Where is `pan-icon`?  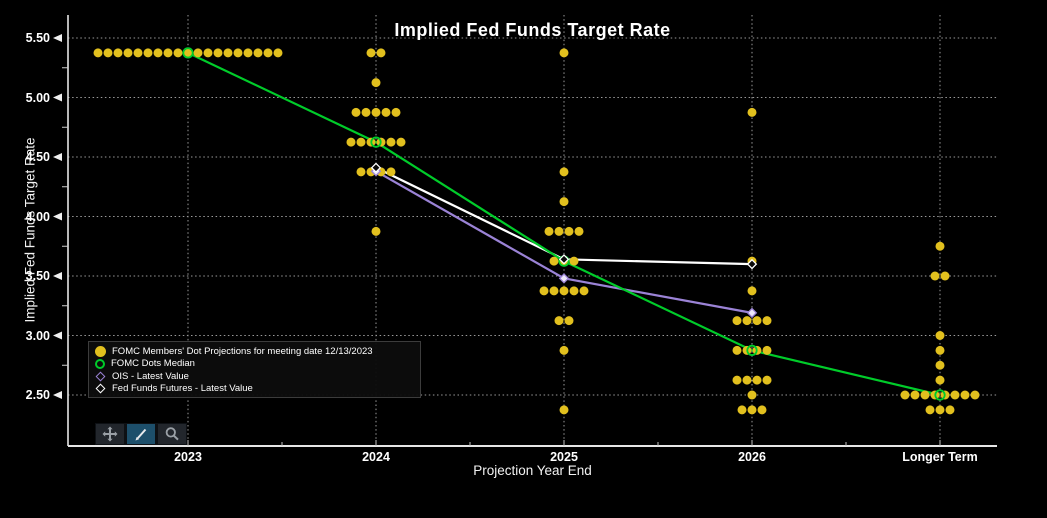
pan-icon is located at coordinates (110, 434).